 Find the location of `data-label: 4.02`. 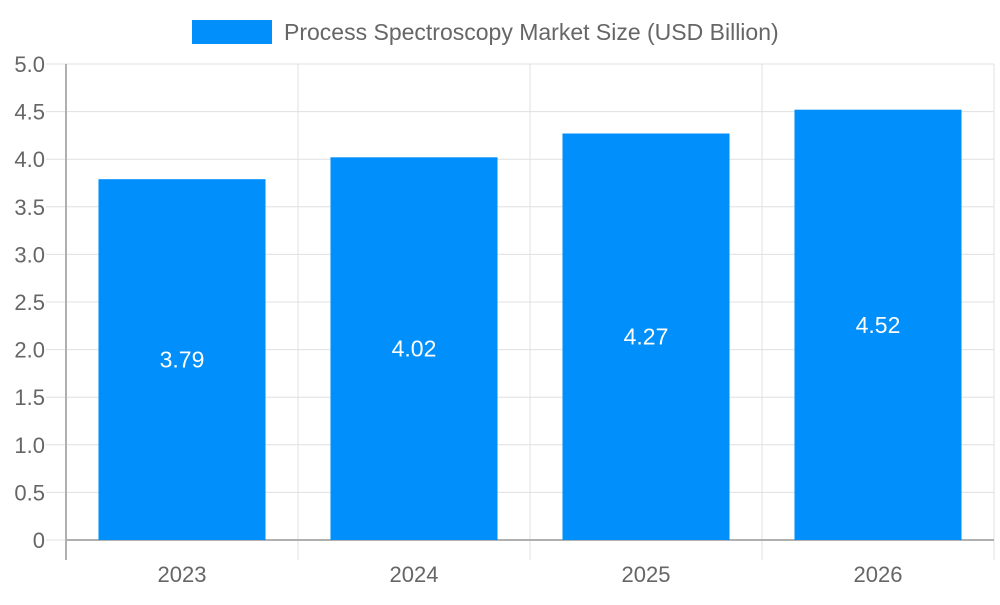

data-label: 4.02 is located at coordinates (414, 349).